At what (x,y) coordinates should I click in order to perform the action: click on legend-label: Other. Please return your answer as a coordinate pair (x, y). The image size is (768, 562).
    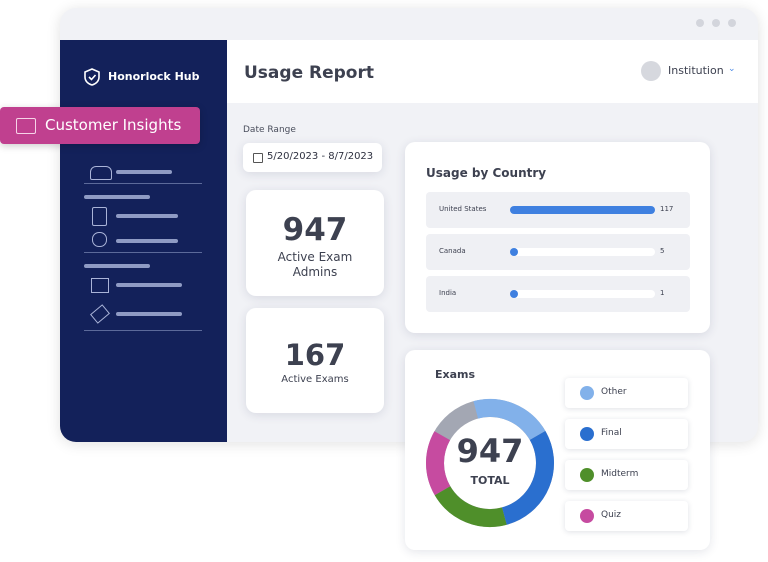
    Looking at the image, I should click on (614, 392).